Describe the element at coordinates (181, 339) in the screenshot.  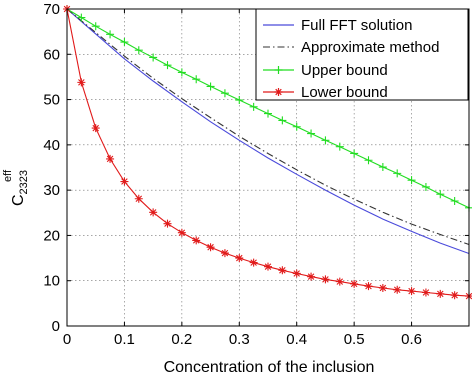
I see `x-tick-label: 0.2` at that location.